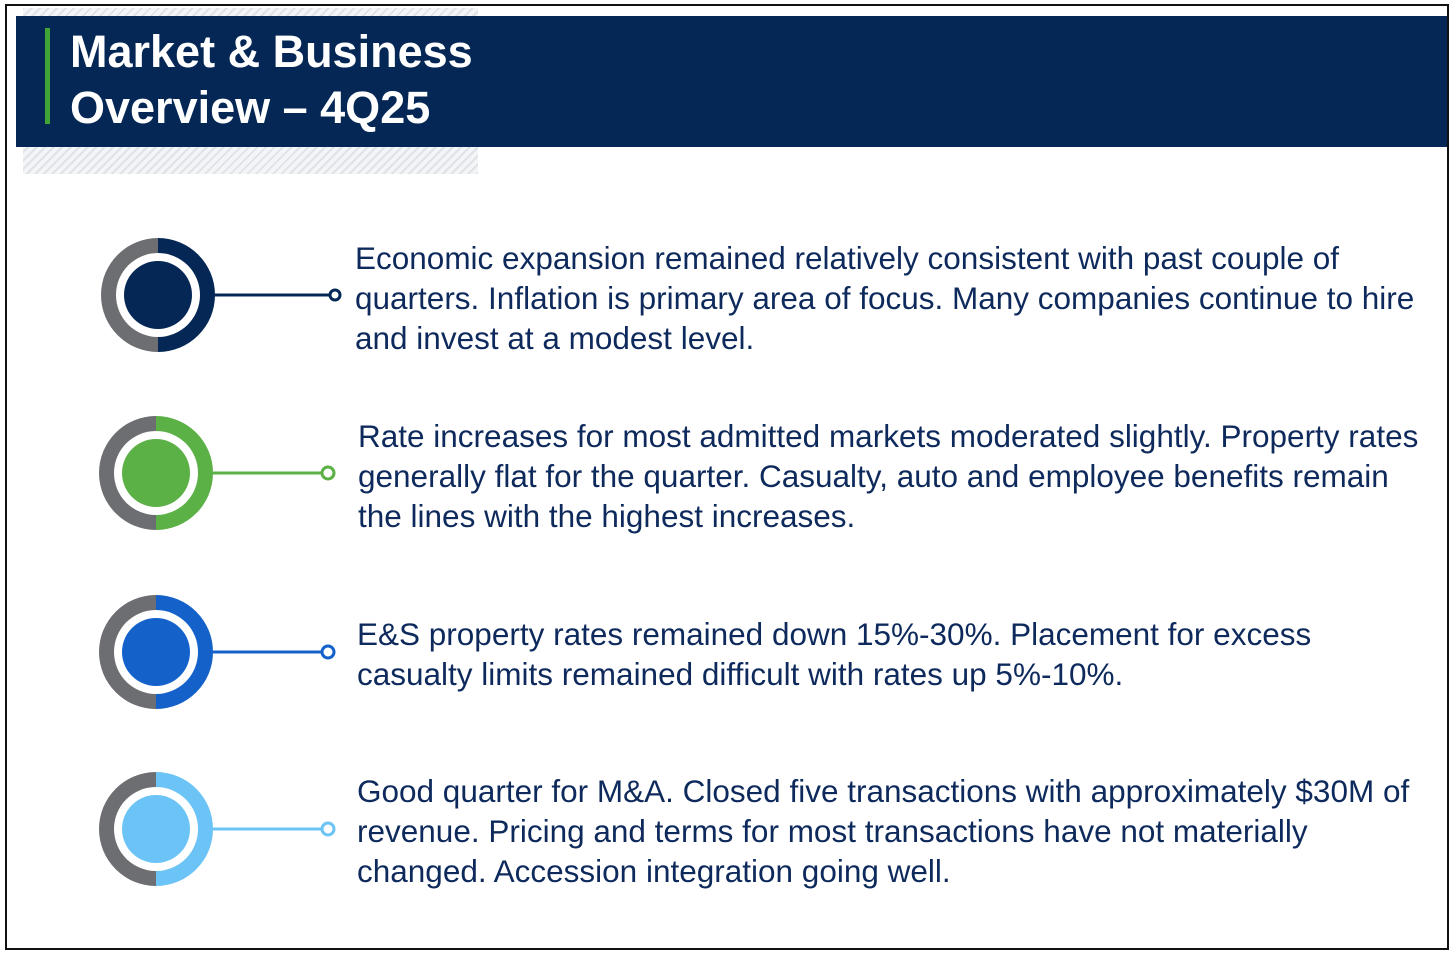 The width and height of the screenshot is (1456, 955). Describe the element at coordinates (217, 652) in the screenshot. I see `blue-target-icon` at that location.